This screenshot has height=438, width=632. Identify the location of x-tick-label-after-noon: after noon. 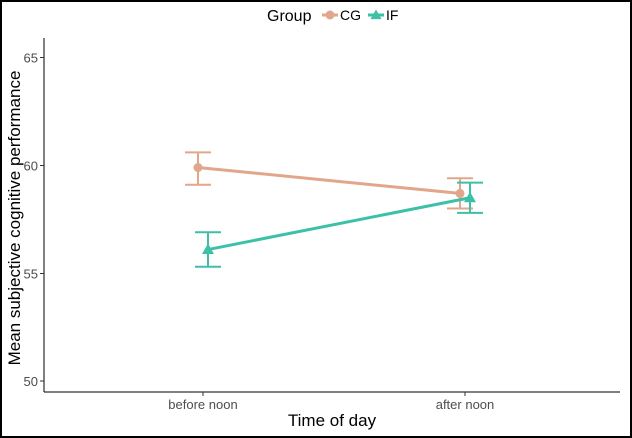
(465, 404).